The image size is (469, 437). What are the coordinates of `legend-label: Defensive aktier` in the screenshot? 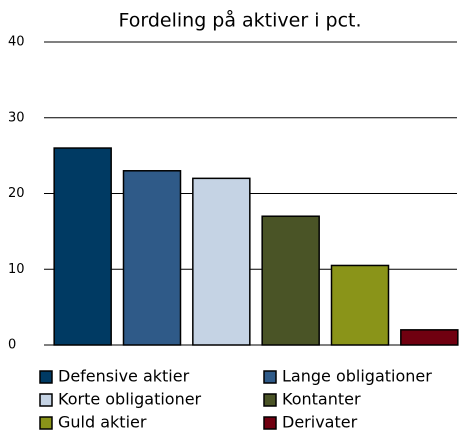 It's located at (124, 376).